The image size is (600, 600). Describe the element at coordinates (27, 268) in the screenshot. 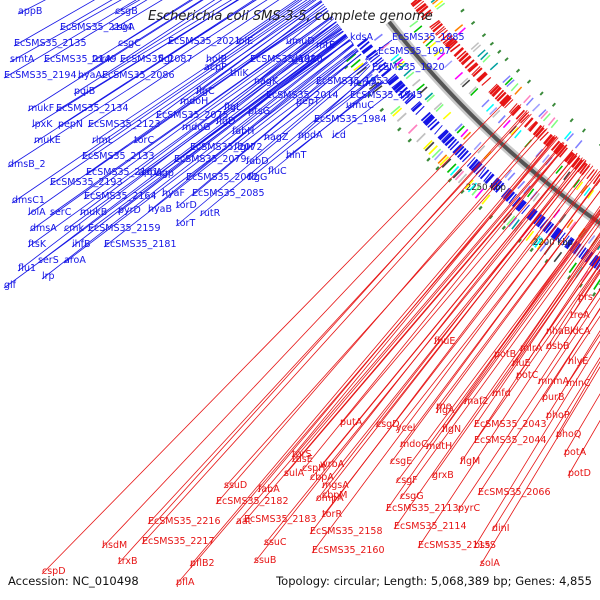

I see `forward-gene-label: flu1` at that location.